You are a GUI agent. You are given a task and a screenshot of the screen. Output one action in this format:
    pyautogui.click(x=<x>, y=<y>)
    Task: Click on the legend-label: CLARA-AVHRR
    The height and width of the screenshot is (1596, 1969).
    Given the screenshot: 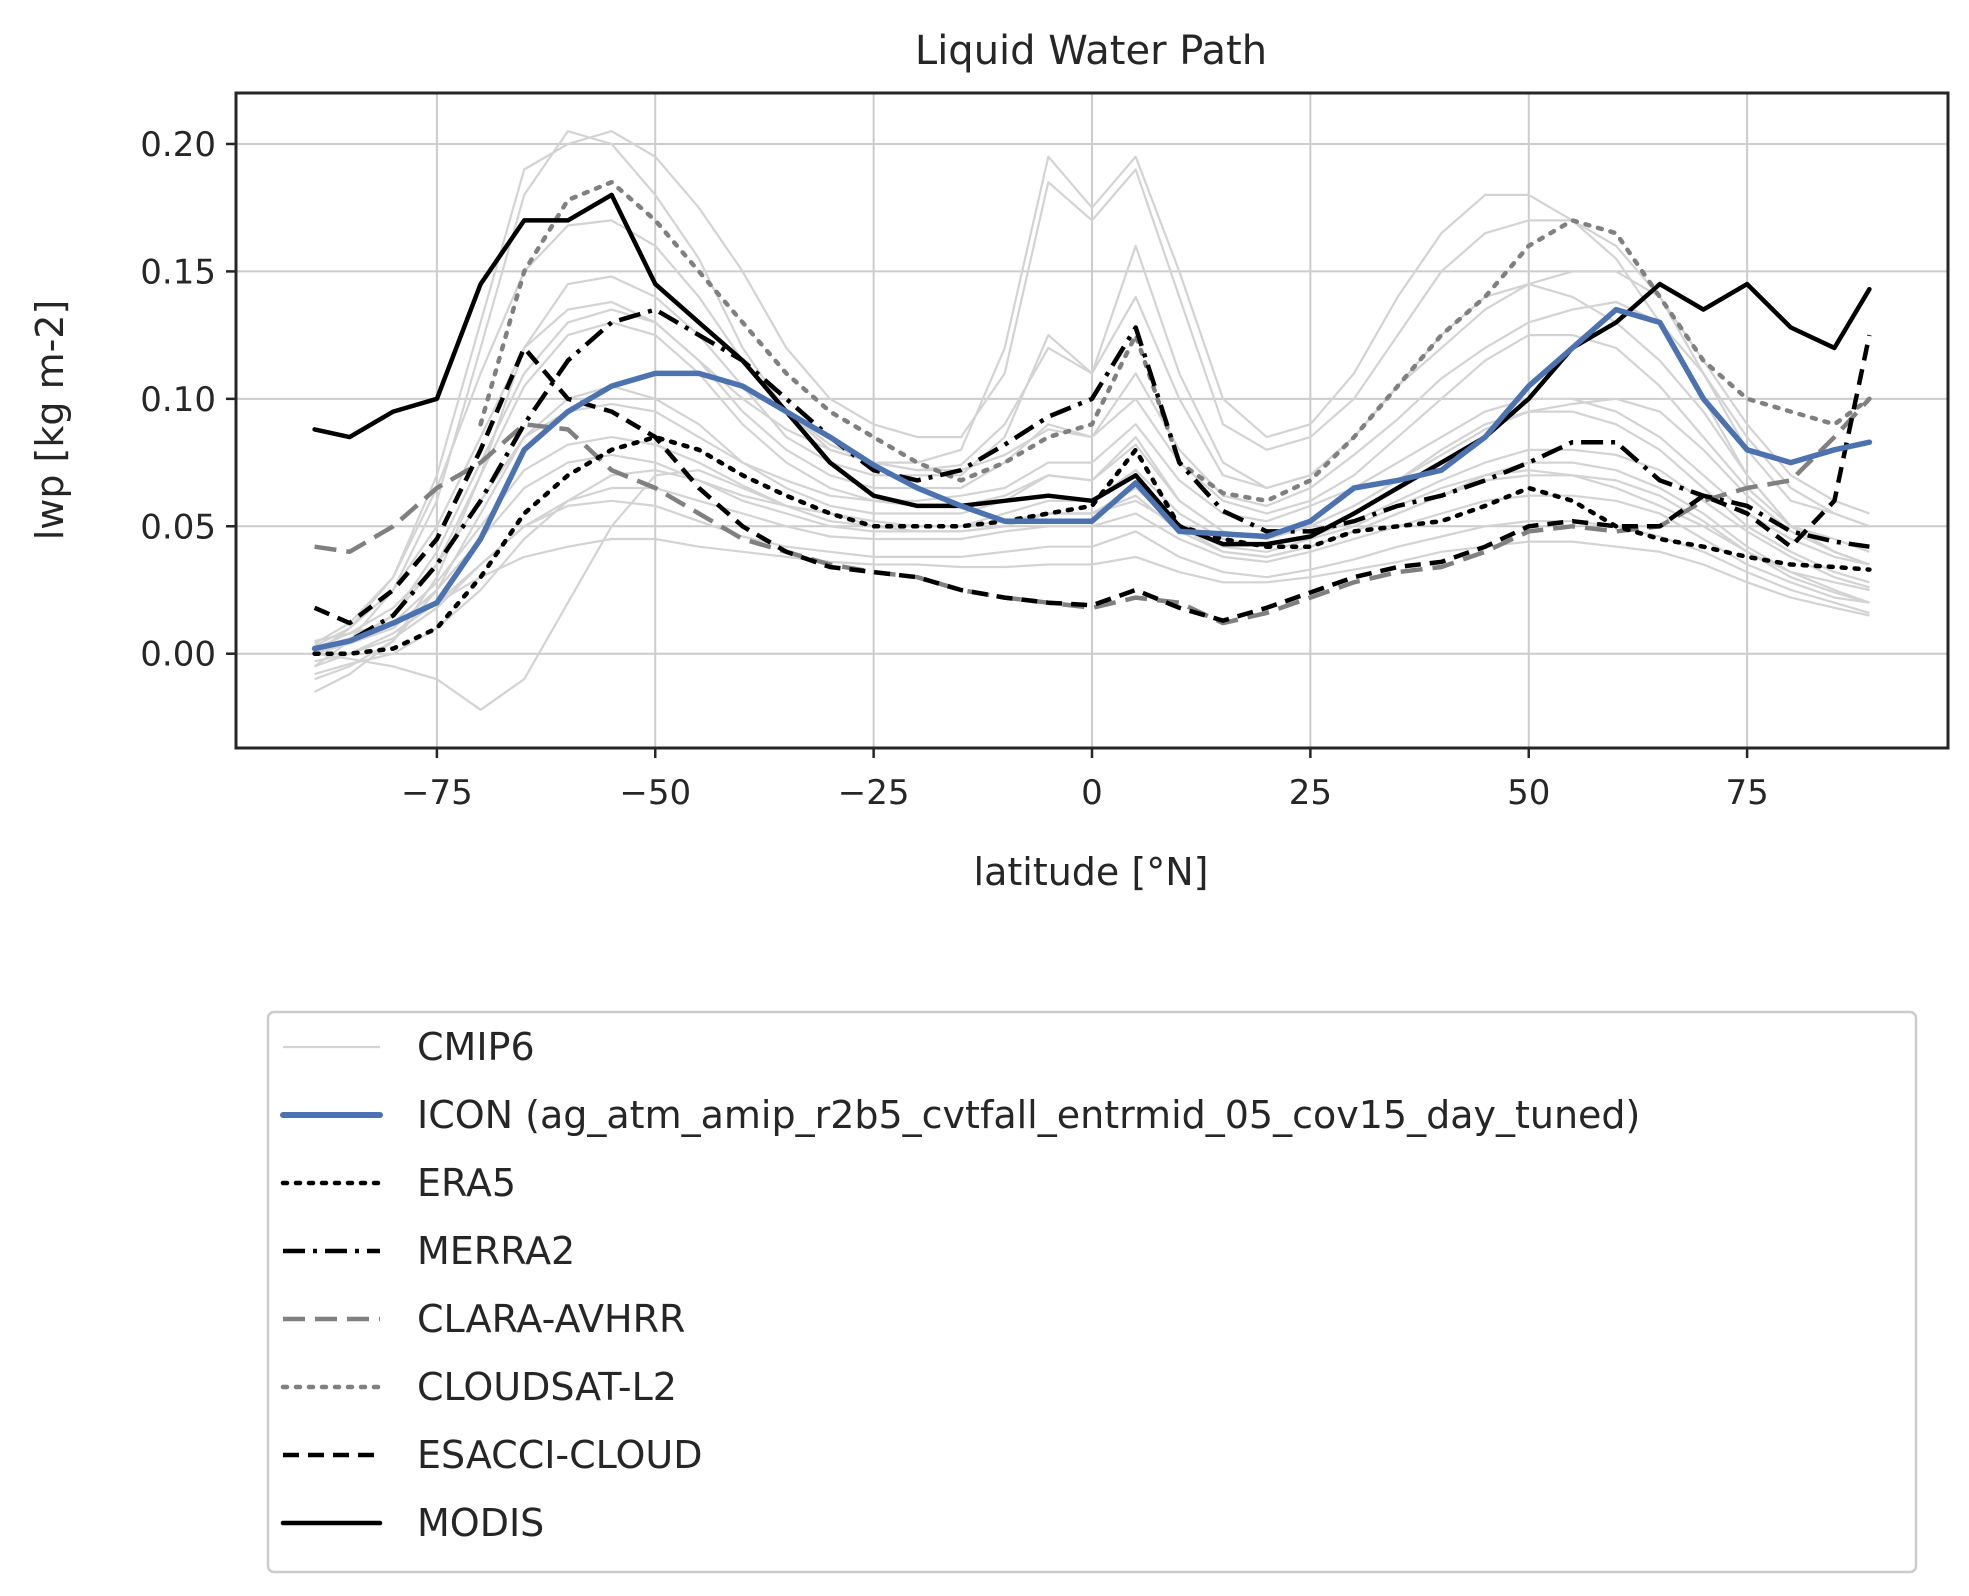 What is the action you would take?
    pyautogui.click(x=551, y=1319)
    